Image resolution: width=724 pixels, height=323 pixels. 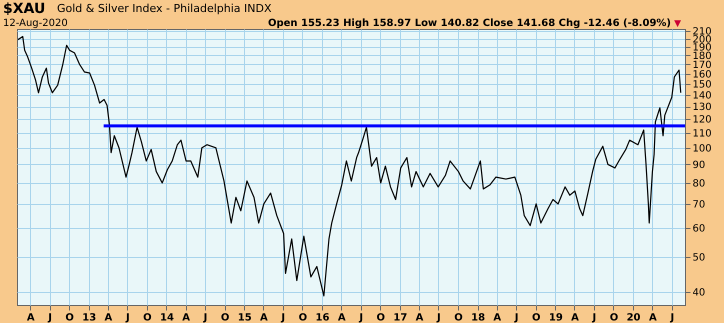 What do you see at coordinates (35, 23) in the screenshot?
I see `text: 12-Aug-2020` at bounding box center [35, 23].